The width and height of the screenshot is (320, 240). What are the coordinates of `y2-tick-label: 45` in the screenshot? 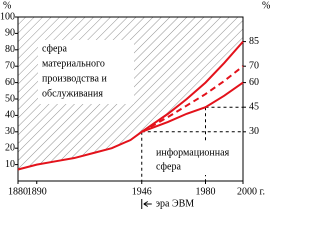 It's located at (254, 106).